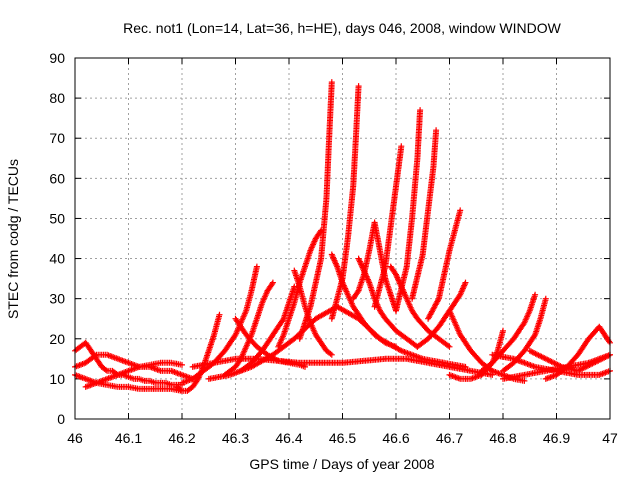  I want to click on y-tick-label: 30, so click(57, 299).